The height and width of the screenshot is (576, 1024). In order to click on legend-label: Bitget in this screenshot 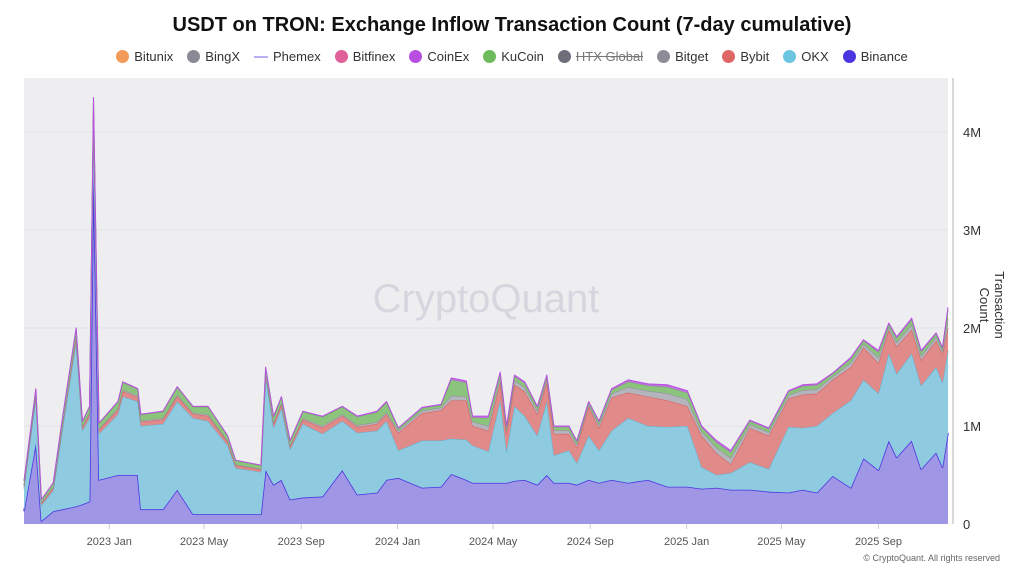, I will do `click(692, 56)`.